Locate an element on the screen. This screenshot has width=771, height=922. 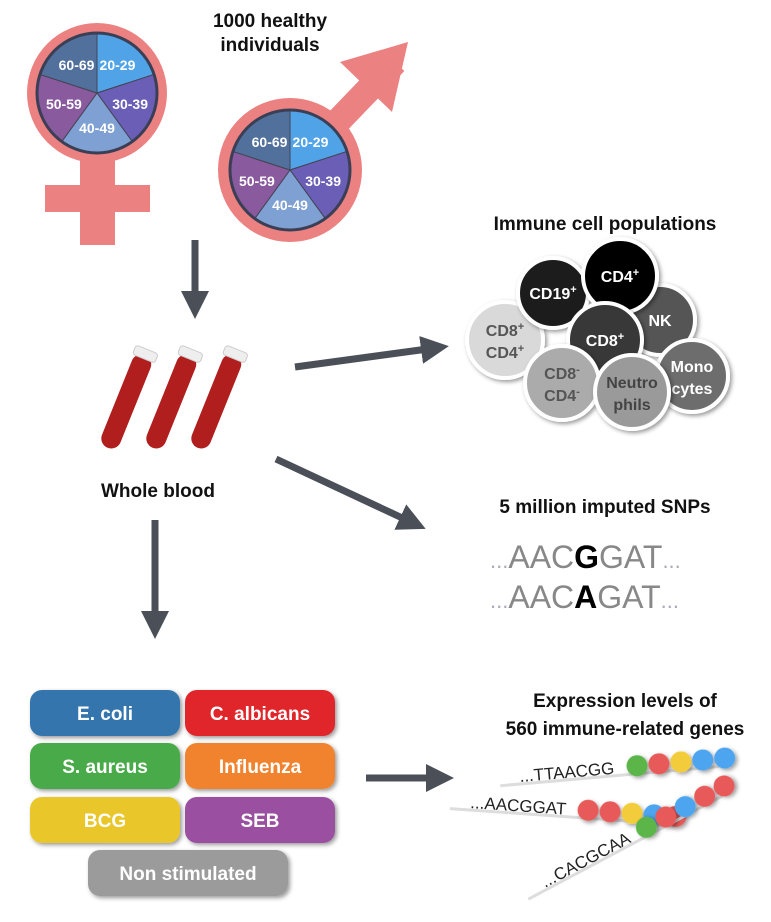
cell-neutrophils: Neutro phils is located at coordinates (632, 392).